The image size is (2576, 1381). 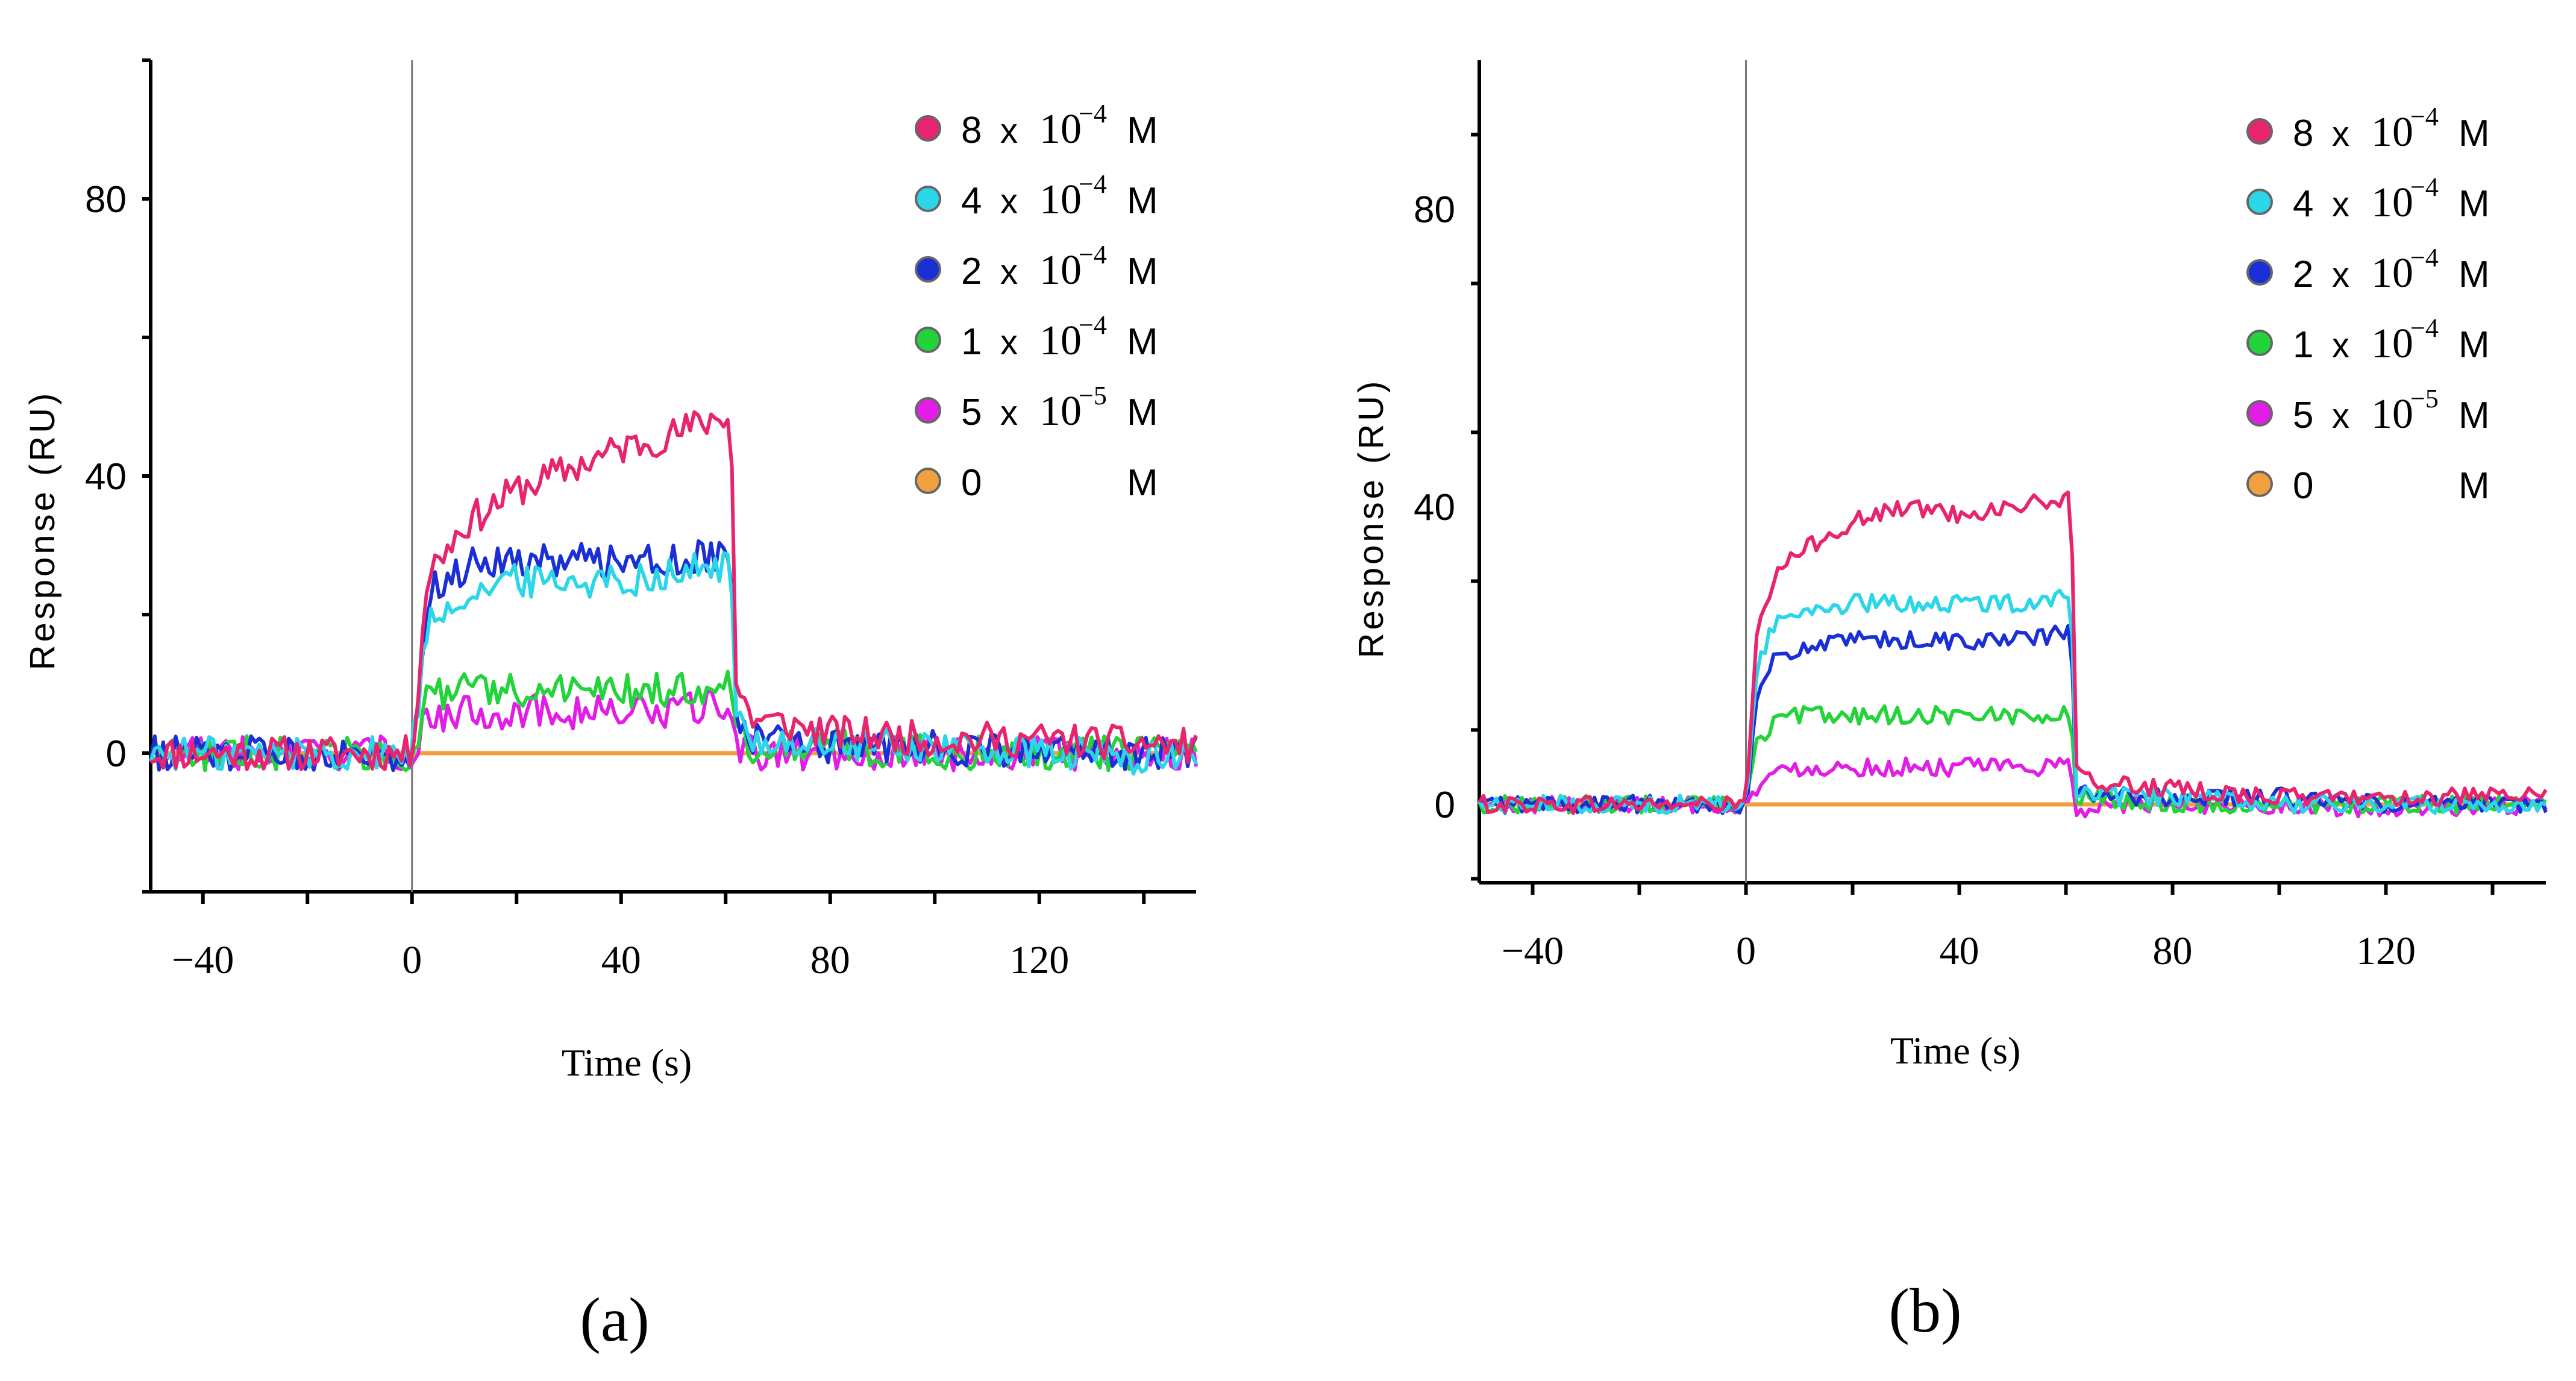 I want to click on panel-a-xlabel: Time (s), so click(x=627, y=1062).